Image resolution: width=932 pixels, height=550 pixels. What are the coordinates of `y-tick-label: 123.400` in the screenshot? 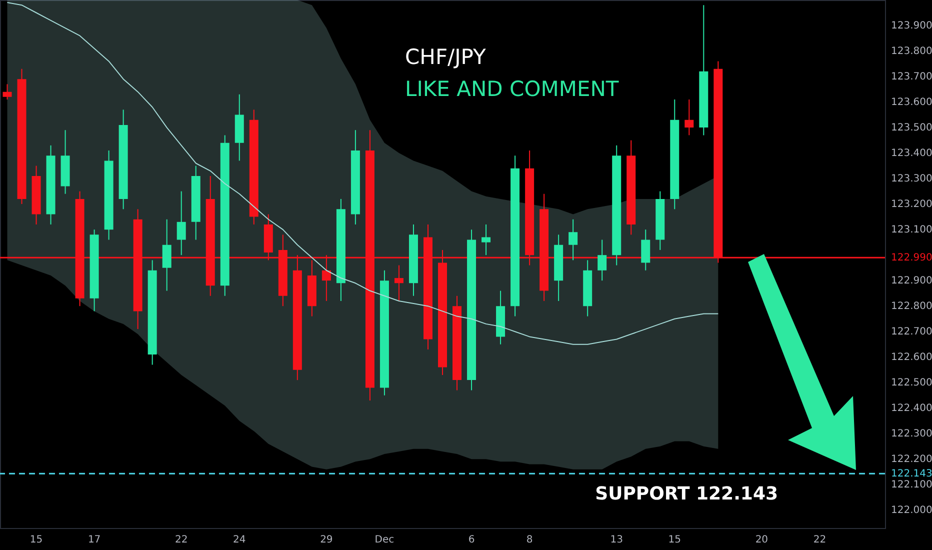 It's located at (911, 154).